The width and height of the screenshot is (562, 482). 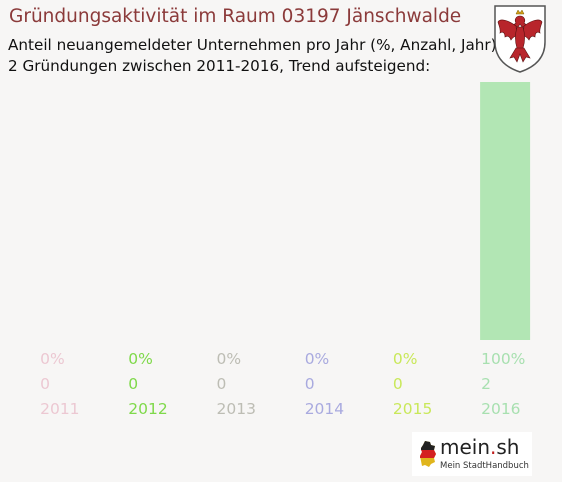 I want to click on percent-label-2012: 0%, so click(x=140, y=359).